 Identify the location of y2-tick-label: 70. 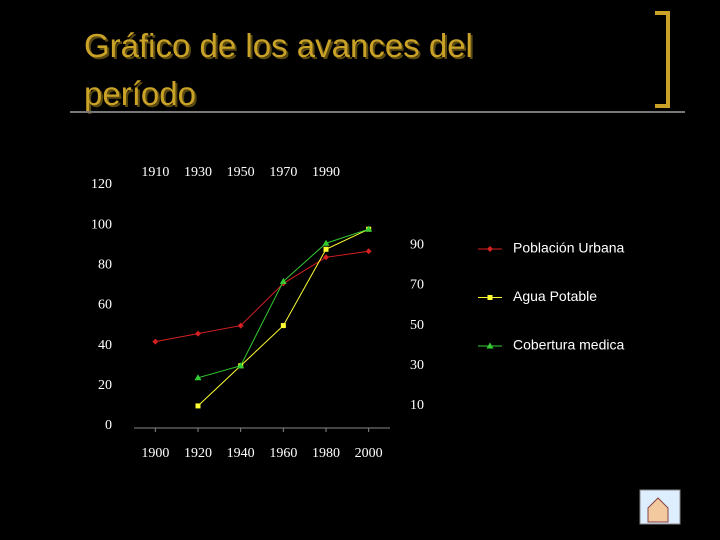
(417, 285).